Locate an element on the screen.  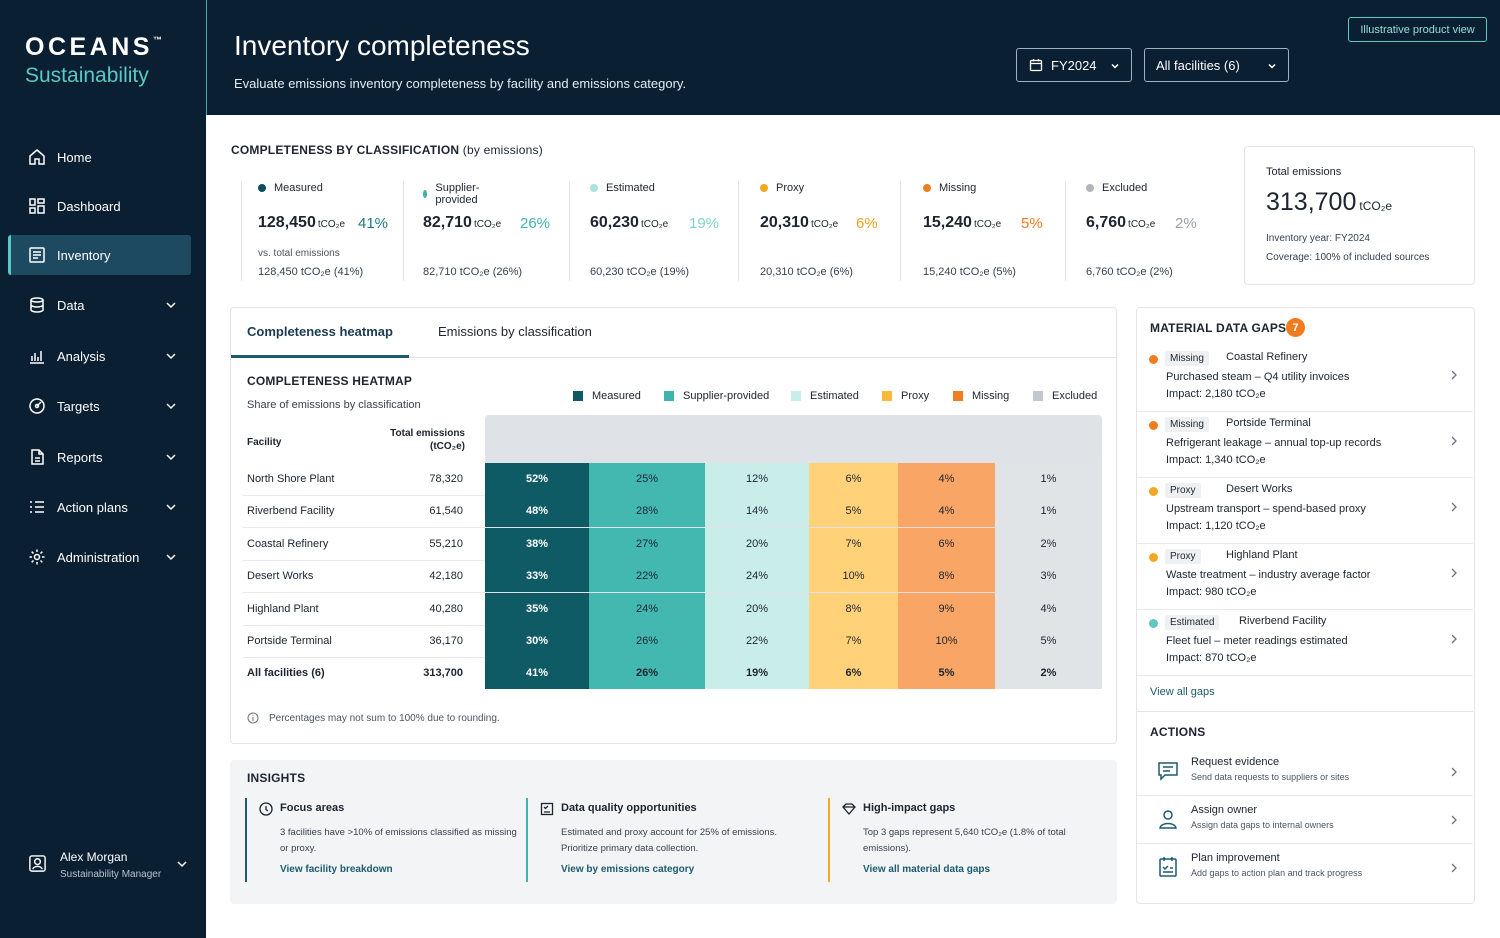
dashboard-icon is located at coordinates (37, 206).